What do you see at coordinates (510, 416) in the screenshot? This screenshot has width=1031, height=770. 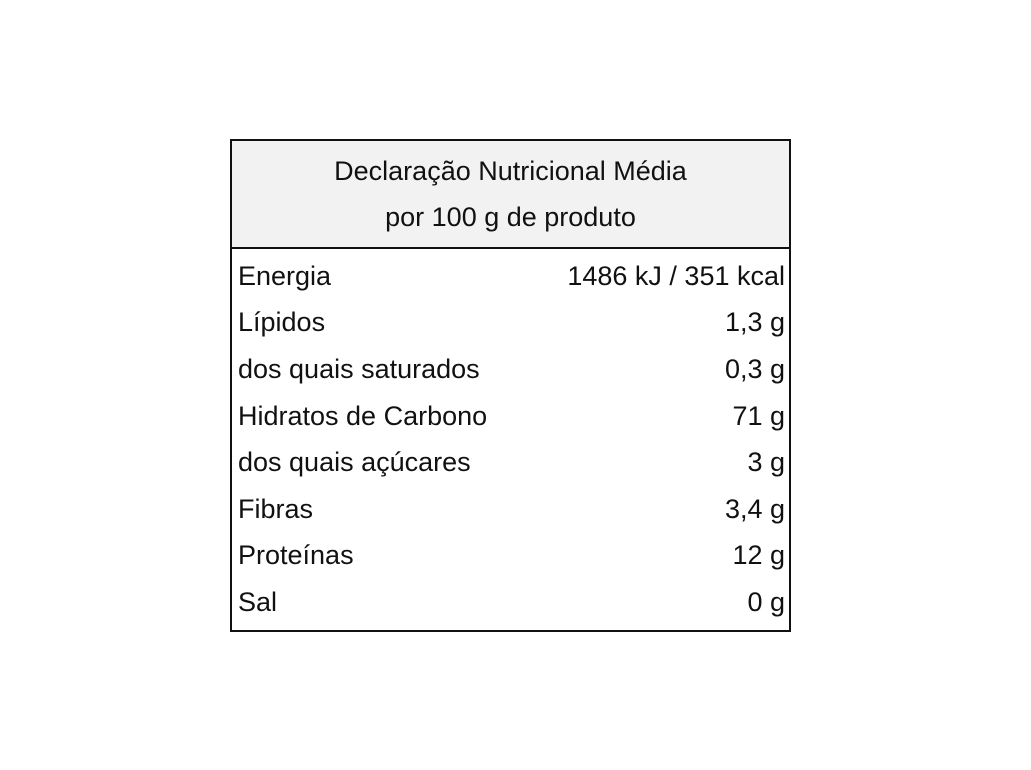 I see `table-row-hidratos: Hidratos de Carbono 71 g` at bounding box center [510, 416].